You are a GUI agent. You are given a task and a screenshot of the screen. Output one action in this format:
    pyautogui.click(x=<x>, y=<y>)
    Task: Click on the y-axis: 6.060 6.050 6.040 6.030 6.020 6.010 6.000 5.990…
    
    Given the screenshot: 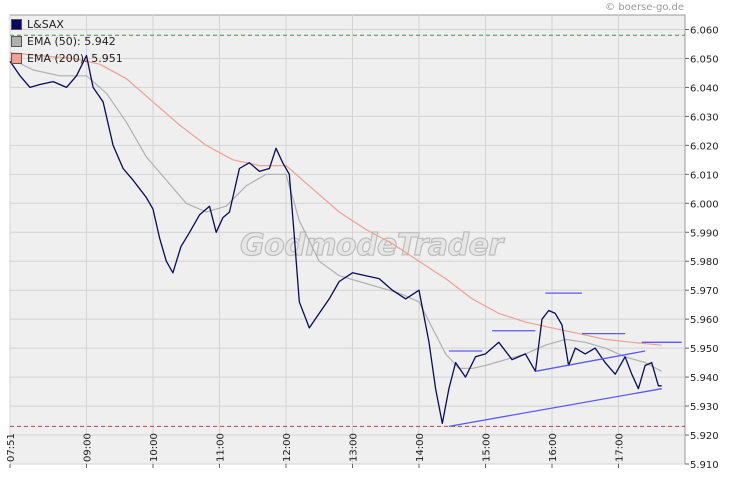 What is the action you would take?
    pyautogui.click(x=702, y=248)
    